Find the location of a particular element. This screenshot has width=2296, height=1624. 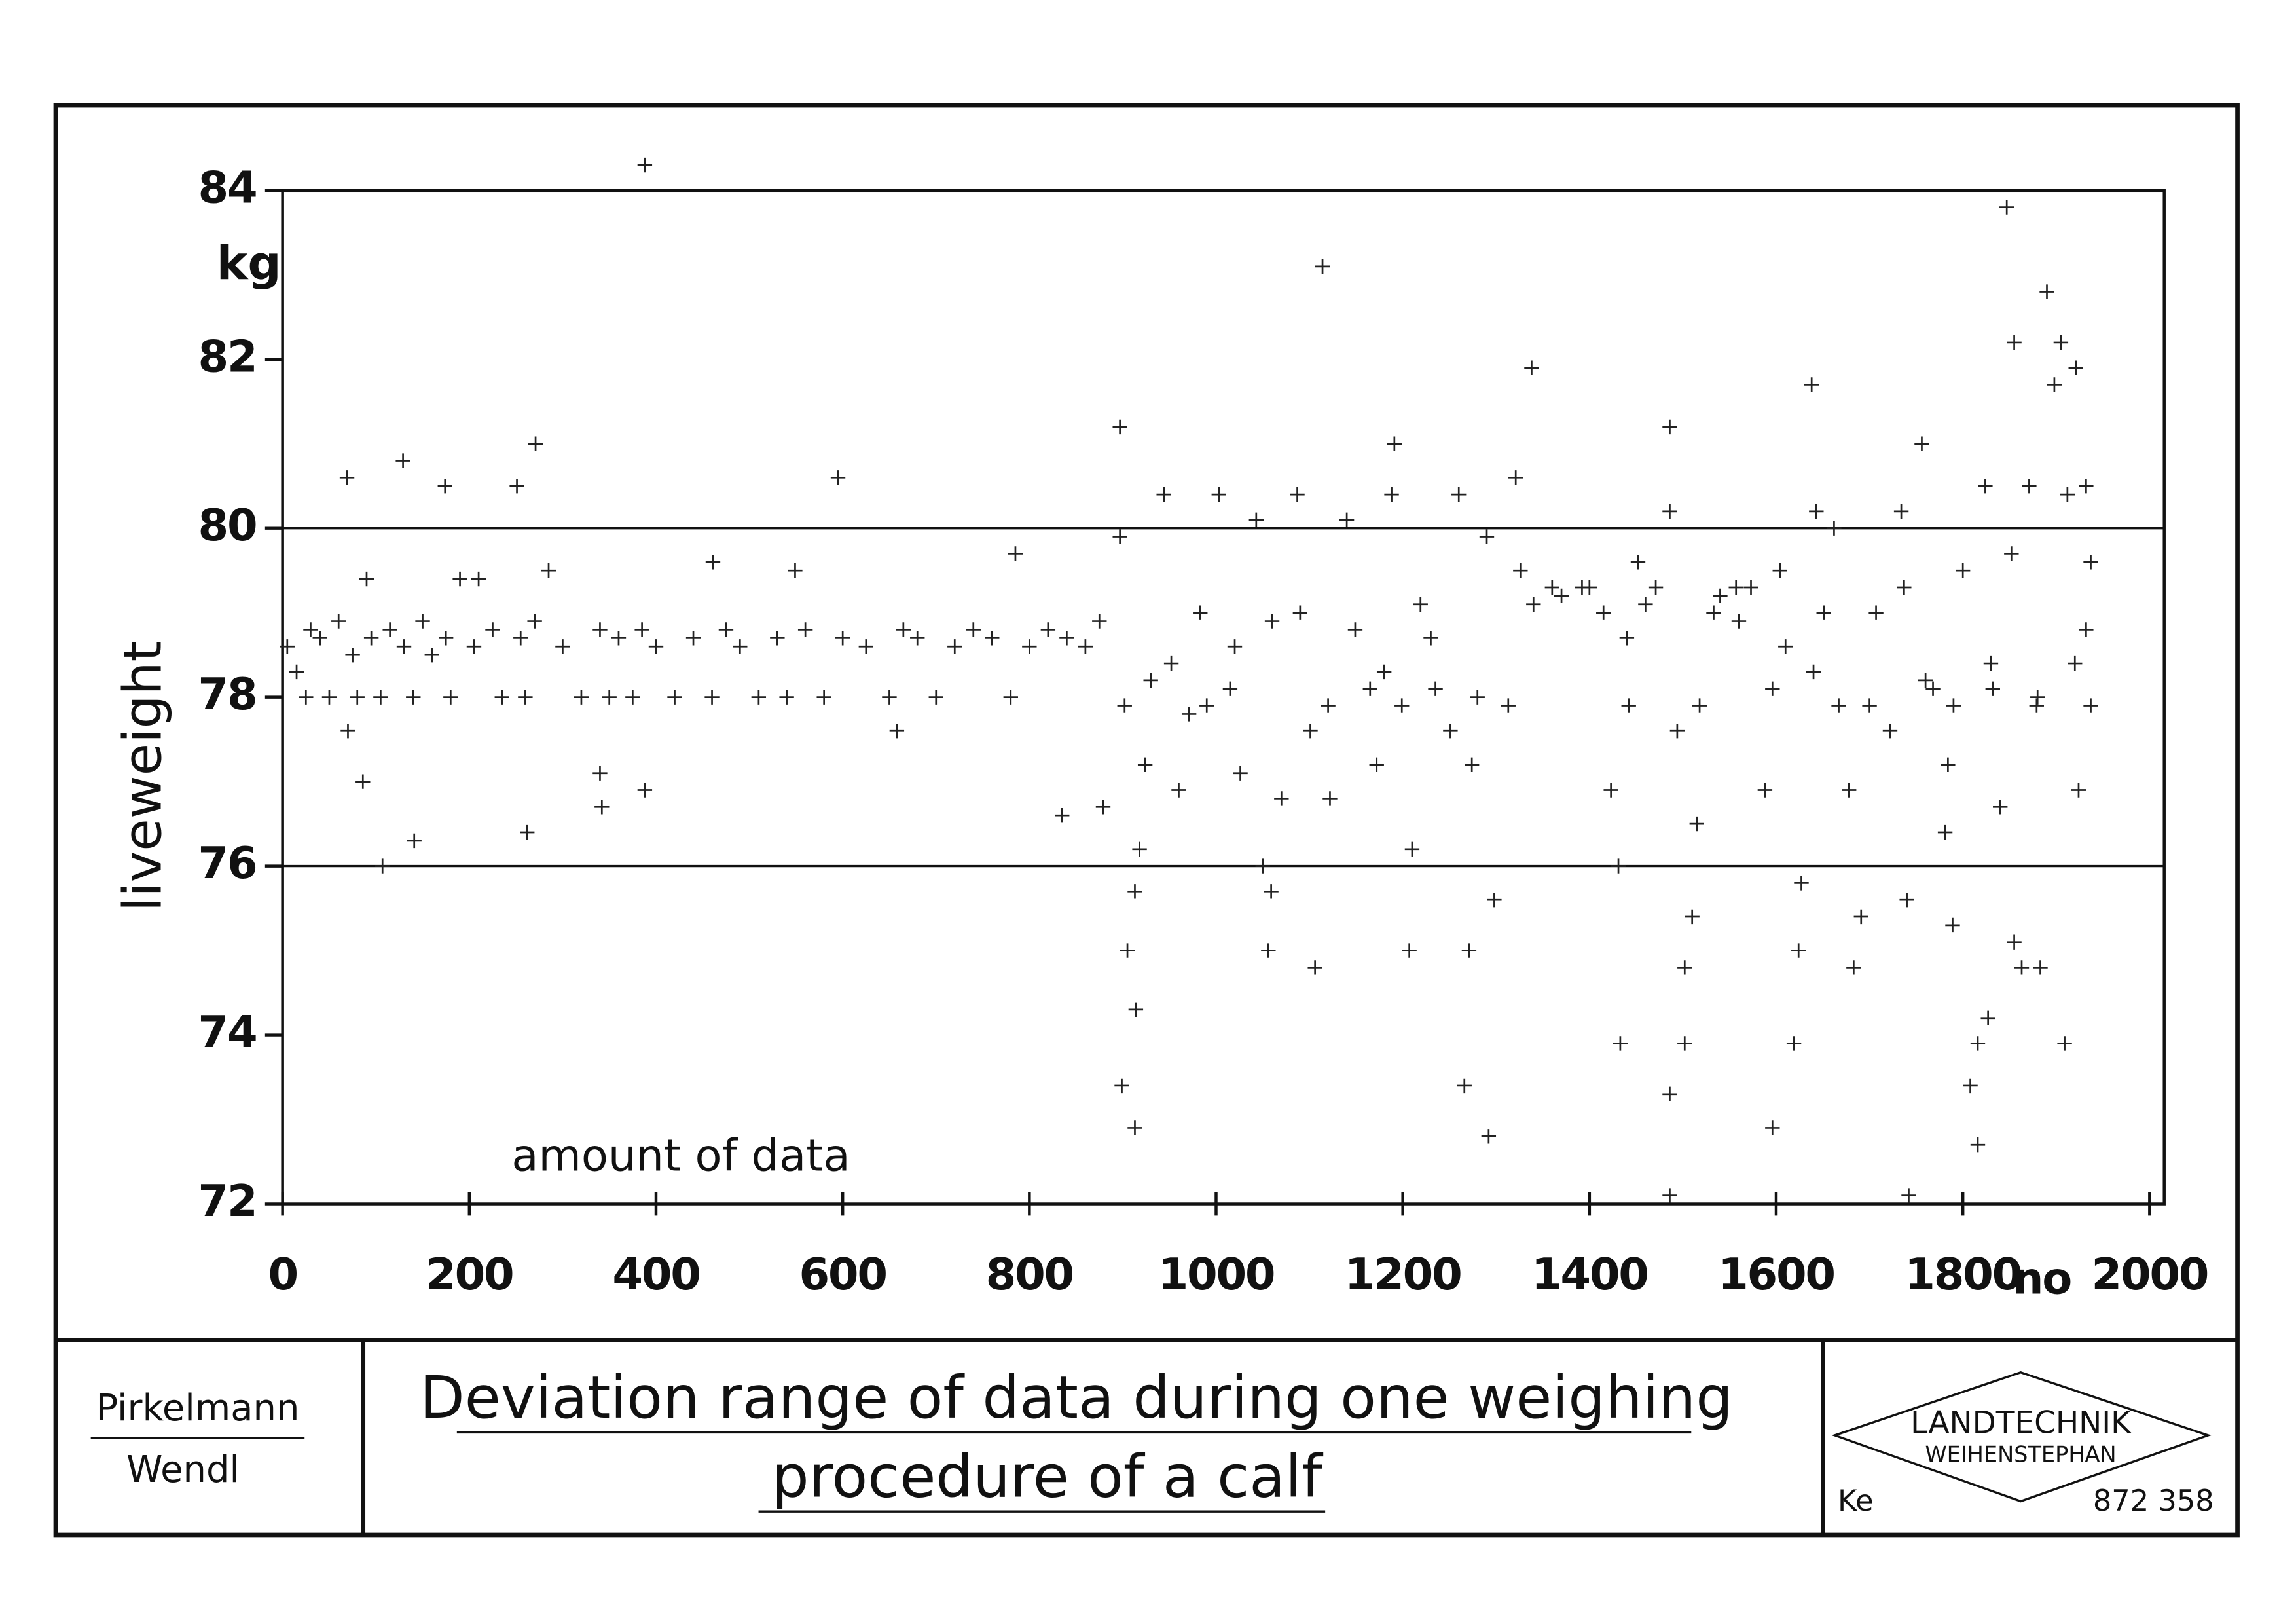

x-tick-label: 800 is located at coordinates (1029, 1274).